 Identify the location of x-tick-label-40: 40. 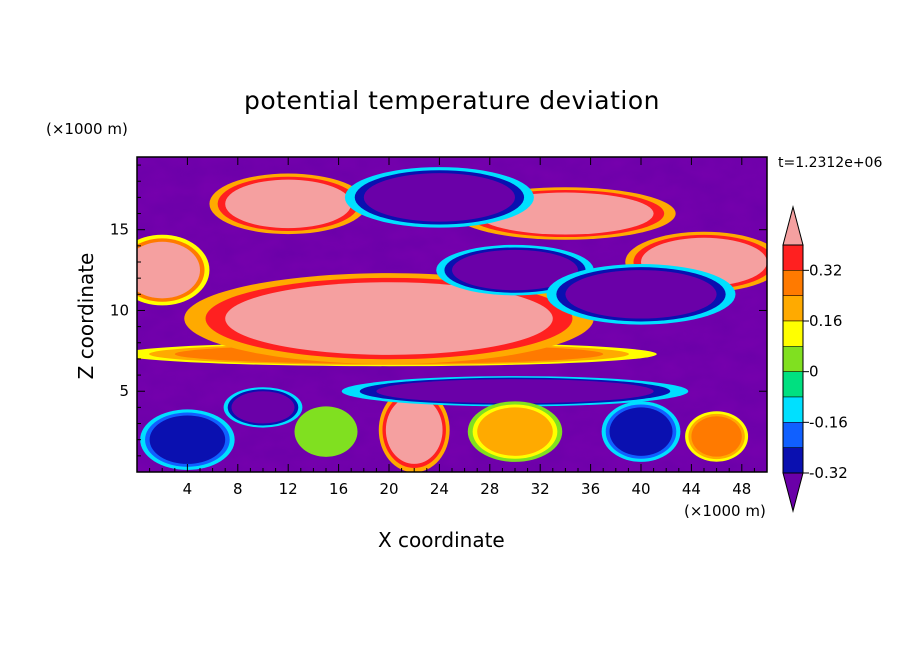
(640, 489).